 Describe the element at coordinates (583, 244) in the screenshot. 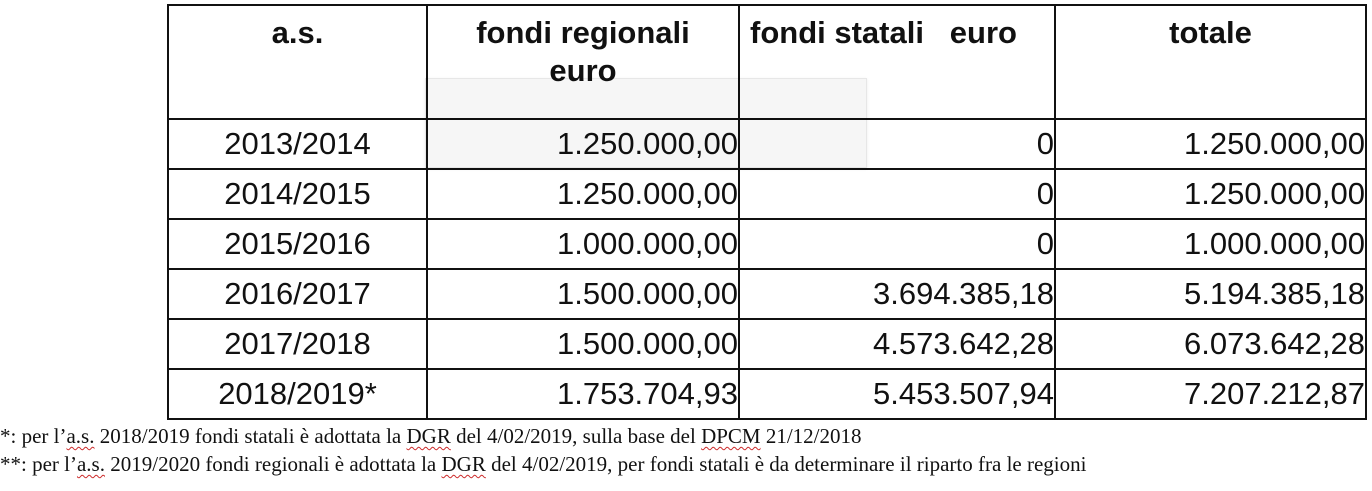

I see `cell-regional: 1.000.000,00` at that location.